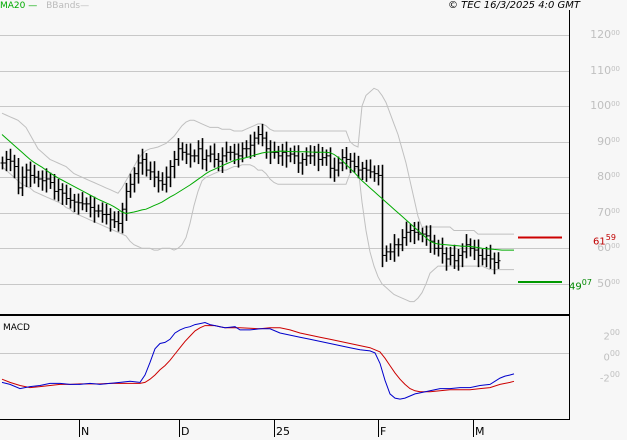 This screenshot has height=440, width=627. What do you see at coordinates (514, 5) in the screenshot?
I see `copyright-timestamp: © TEC 16/3/2025 4:0 GMT` at bounding box center [514, 5].